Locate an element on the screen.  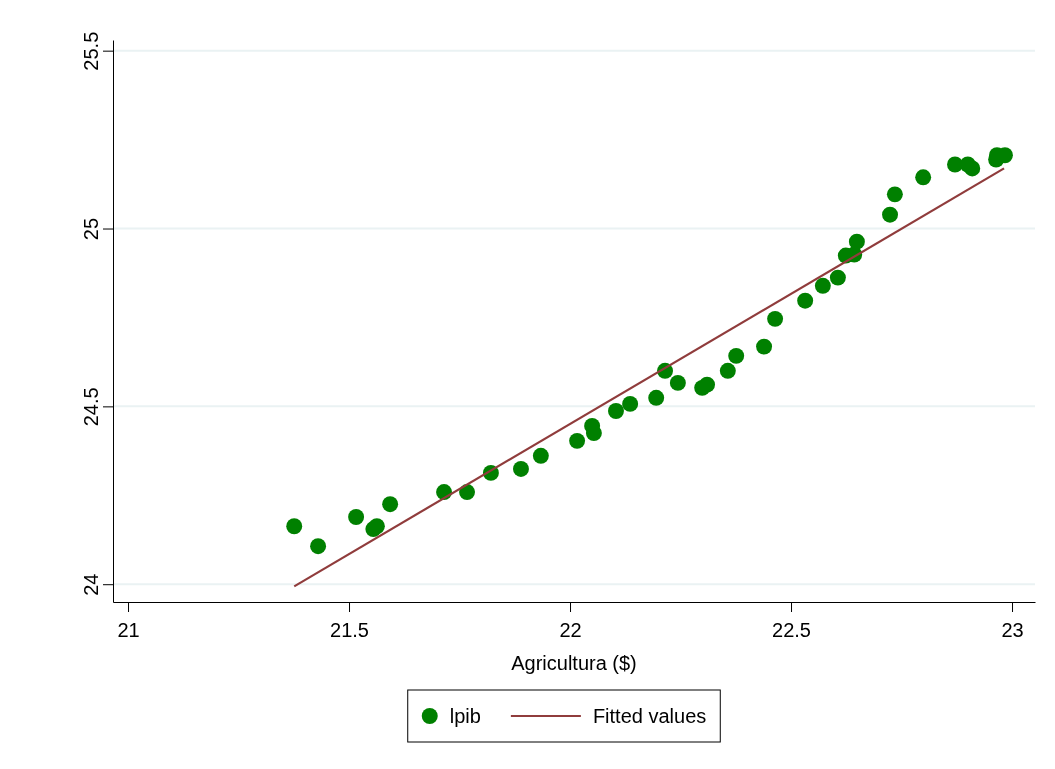
x-tick-label: 21 is located at coordinates (128, 630).